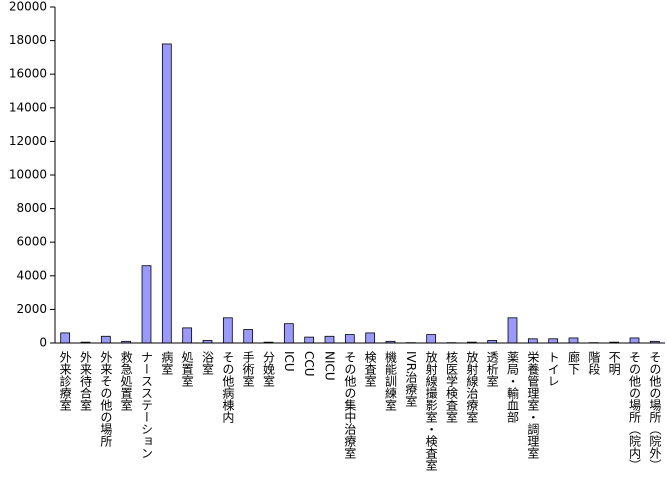 This screenshot has height=502, width=667. What do you see at coordinates (147, 405) in the screenshot?
I see `x-tick-label: ナースステーション` at bounding box center [147, 405].